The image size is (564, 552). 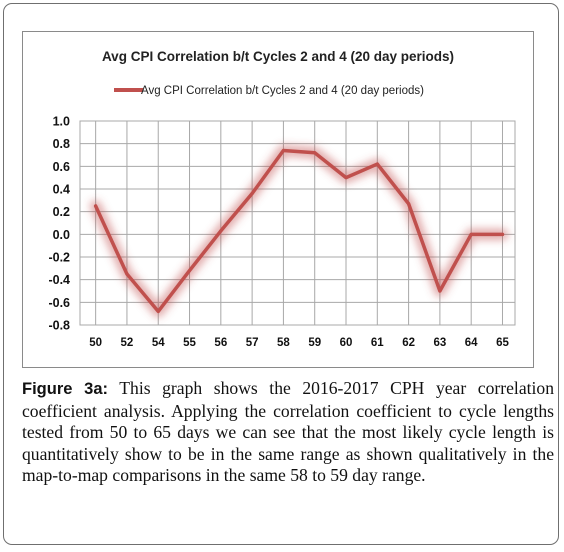 What do you see at coordinates (127, 343) in the screenshot?
I see `x-tick-label: 52` at bounding box center [127, 343].